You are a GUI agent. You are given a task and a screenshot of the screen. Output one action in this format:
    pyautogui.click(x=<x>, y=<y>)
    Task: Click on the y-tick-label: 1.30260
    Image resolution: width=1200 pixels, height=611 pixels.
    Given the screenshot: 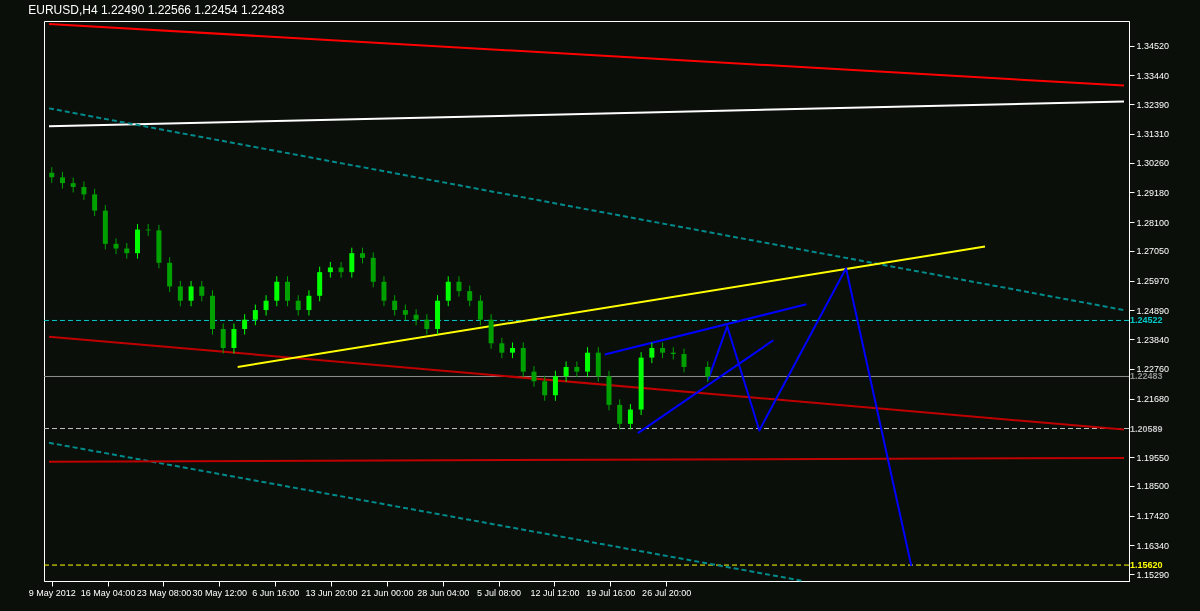 What is the action you would take?
    pyautogui.click(x=1153, y=163)
    